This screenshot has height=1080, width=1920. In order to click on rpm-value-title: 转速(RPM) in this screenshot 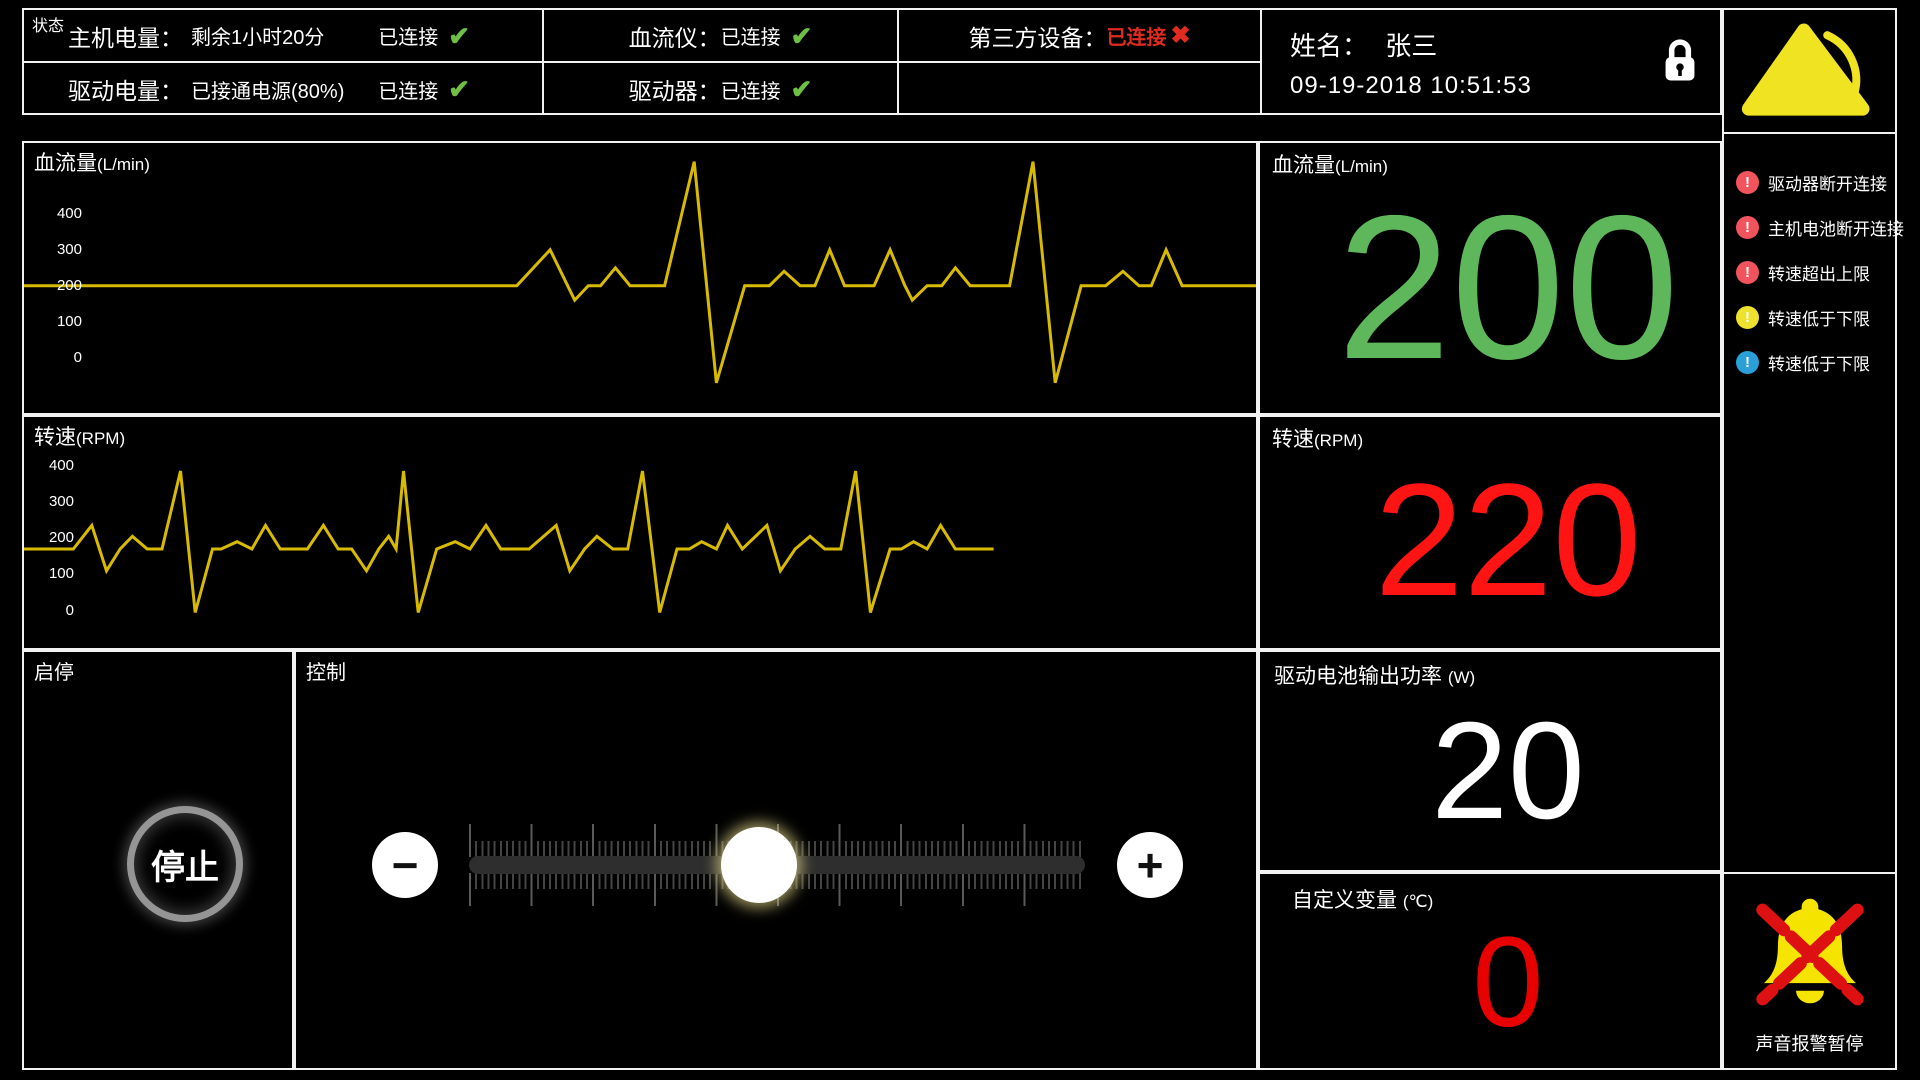, I will do `click(1318, 439)`.